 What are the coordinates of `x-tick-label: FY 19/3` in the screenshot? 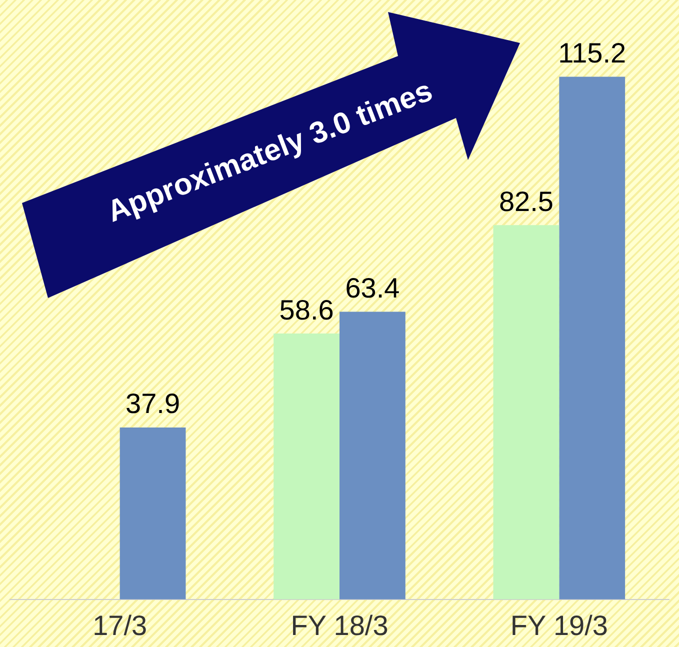 It's located at (559, 625).